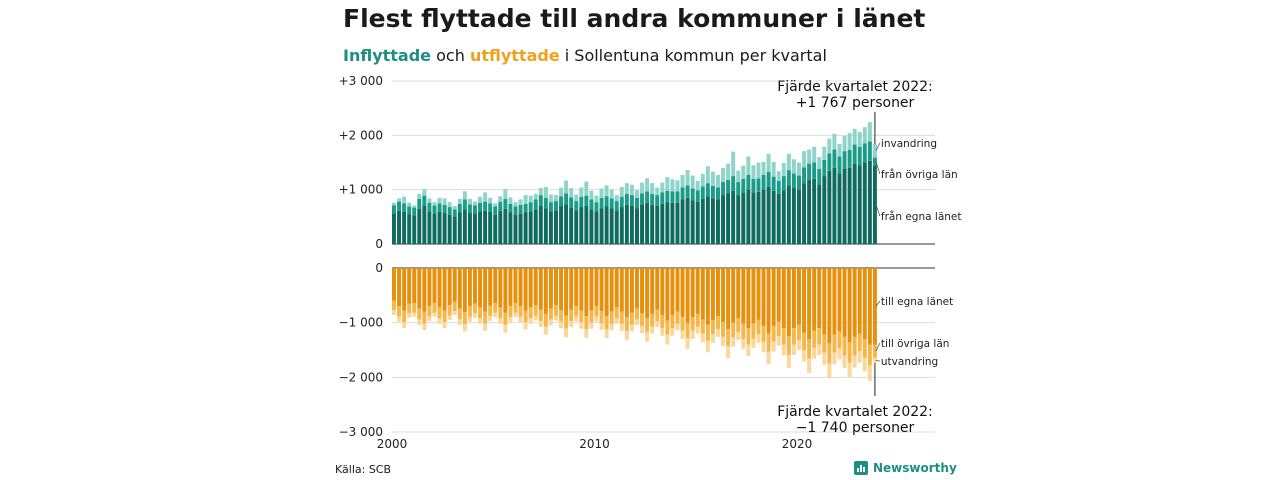  Describe the element at coordinates (878, 210) in the screenshot. I see `series-label-leader` at that location.